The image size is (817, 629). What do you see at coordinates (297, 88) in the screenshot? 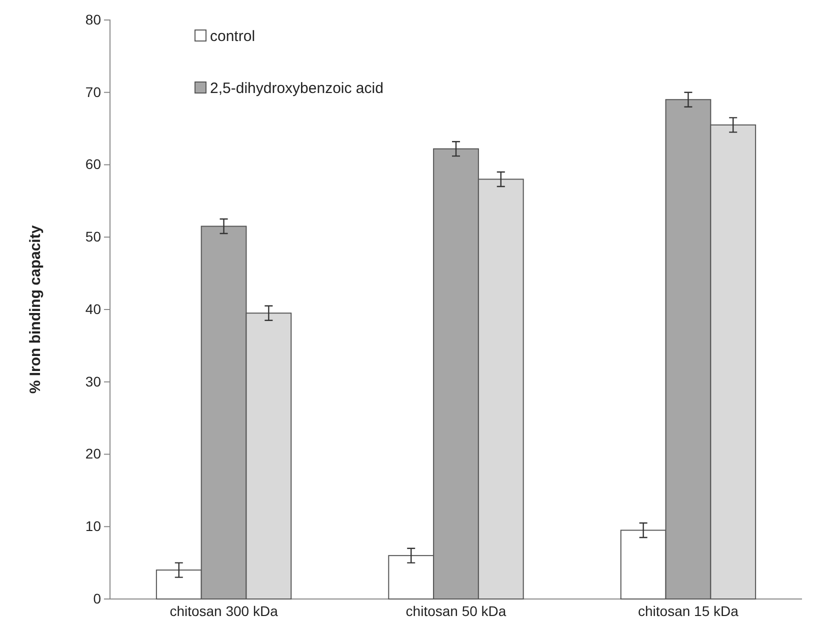
I see `legend-label: 2,5-dihydroxybenzoic acid` at bounding box center [297, 88].